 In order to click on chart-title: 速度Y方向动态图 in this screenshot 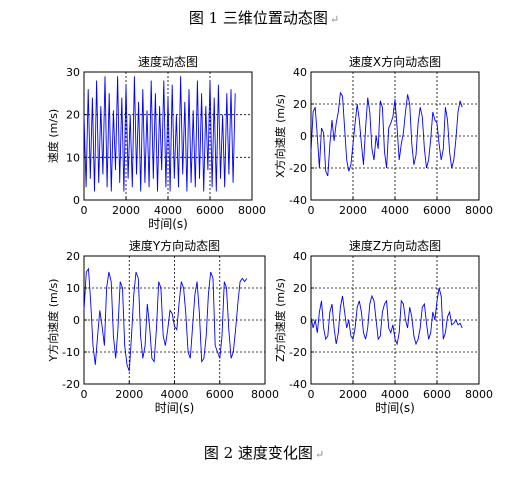, I will do `click(174, 245)`.